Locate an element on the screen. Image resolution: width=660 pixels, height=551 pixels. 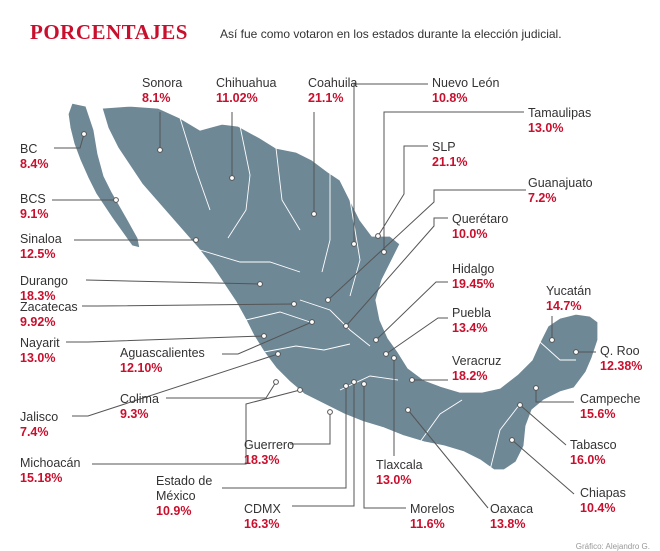
leader-aguascalientes is located at coordinates (267, 338).